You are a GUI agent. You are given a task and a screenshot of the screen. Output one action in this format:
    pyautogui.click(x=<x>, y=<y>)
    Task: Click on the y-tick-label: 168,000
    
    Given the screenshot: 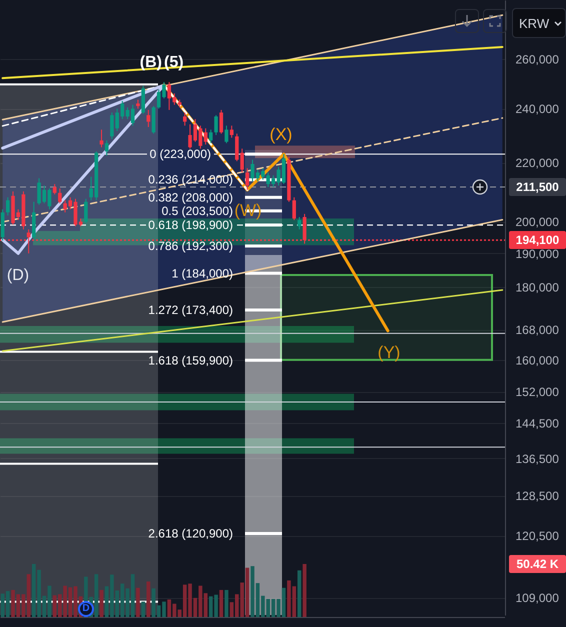 What is the action you would take?
    pyautogui.click(x=538, y=330)
    